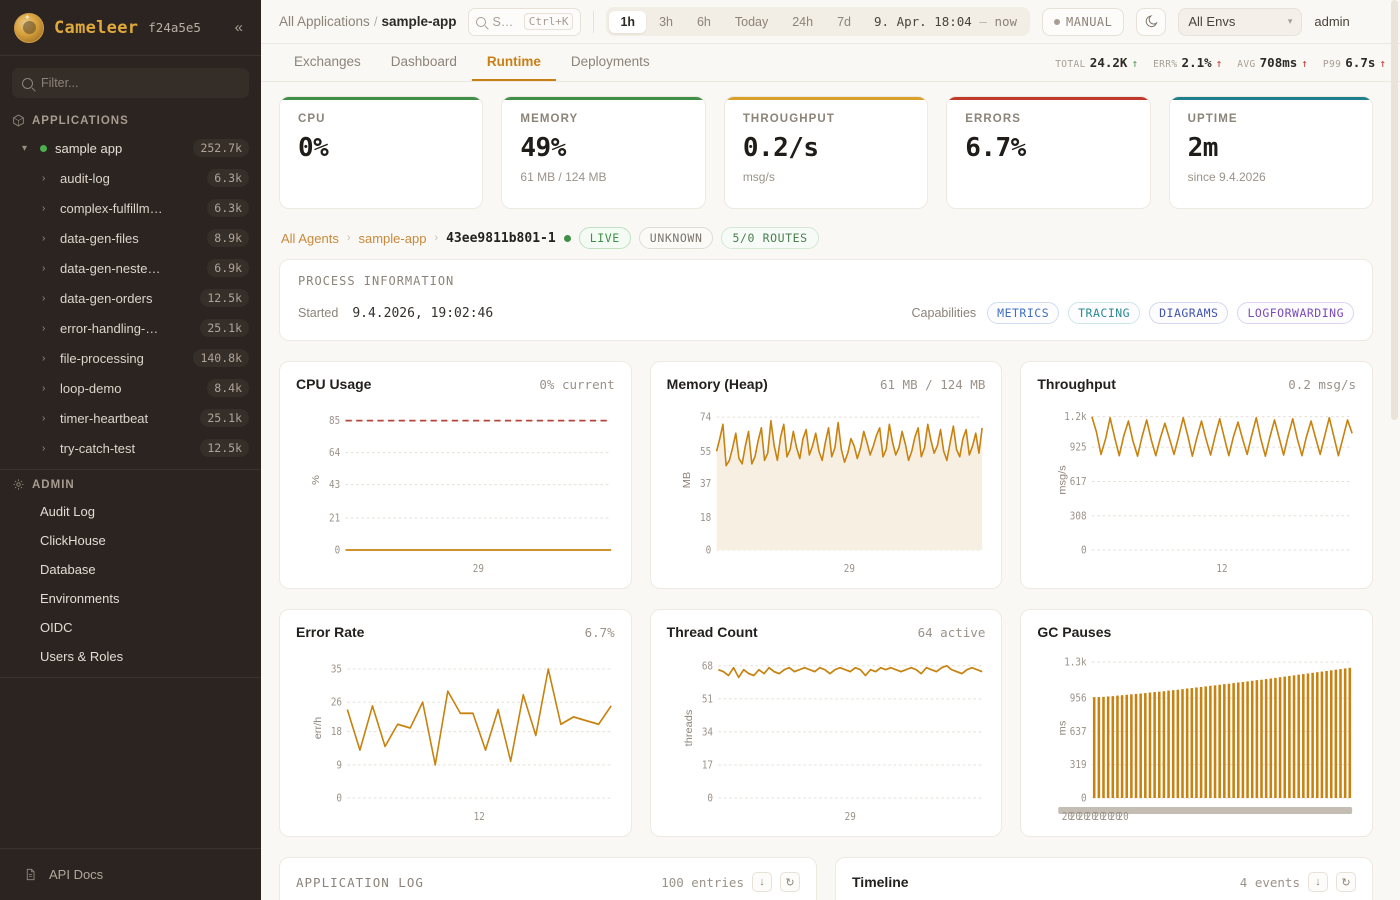 The width and height of the screenshot is (1400, 900). Describe the element at coordinates (1063, 479) in the screenshot. I see `svg-text: msg/s` at that location.